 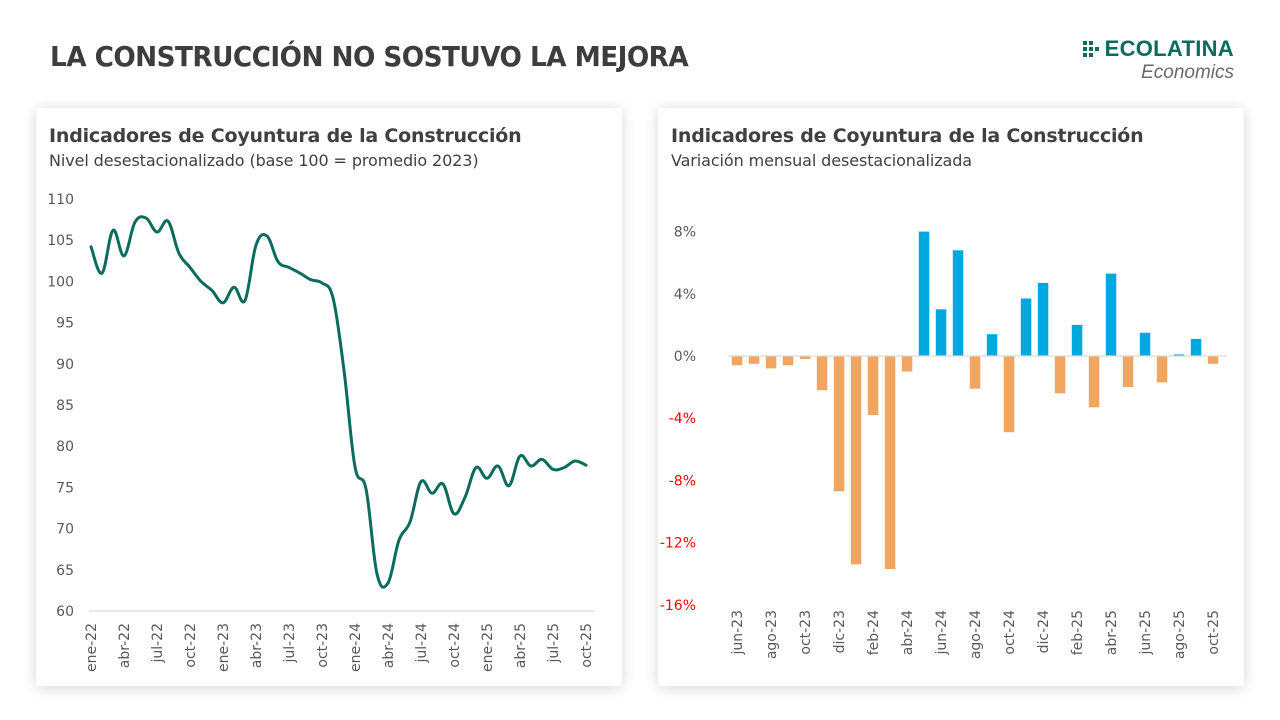 What do you see at coordinates (942, 633) in the screenshot?
I see `x-tick-label: jun-24` at bounding box center [942, 633].